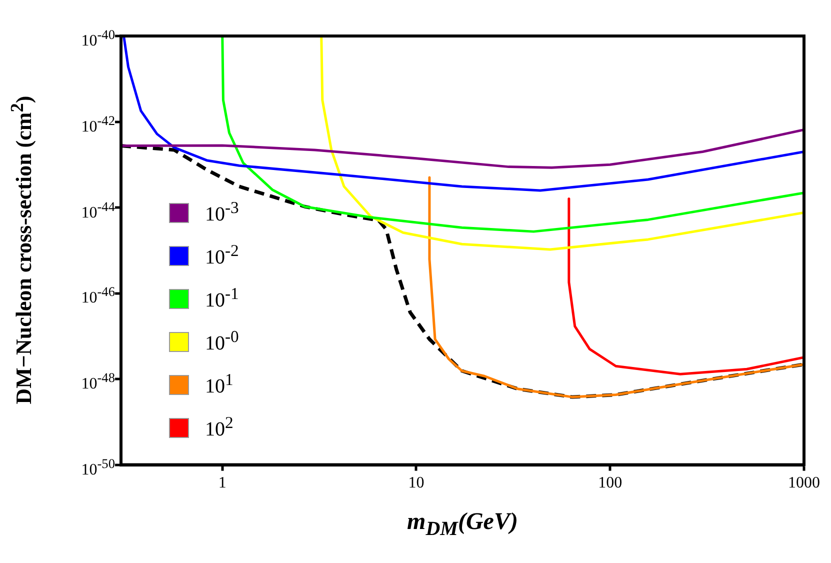 This screenshot has width=831, height=563. Describe the element at coordinates (804, 483) in the screenshot. I see `x-tick-label: 1000` at that location.